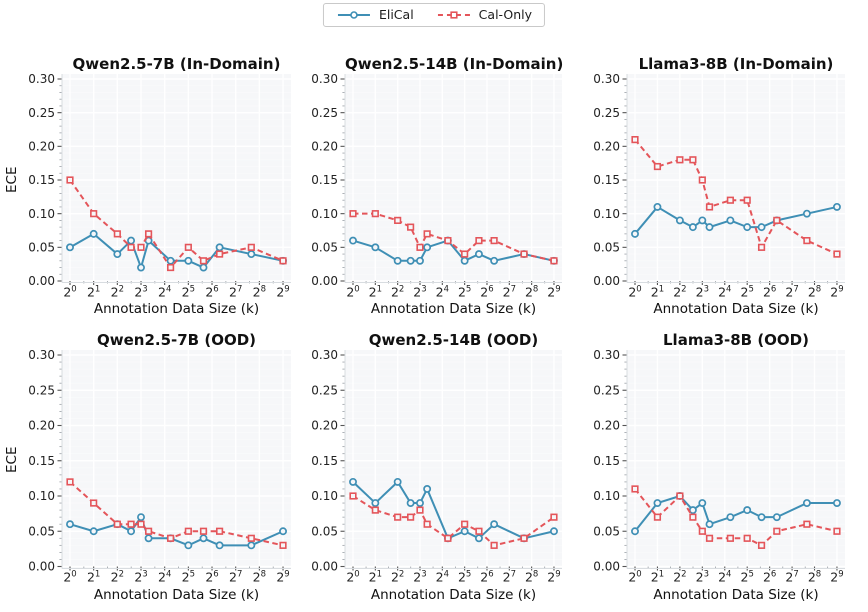 The width and height of the screenshot is (868, 612). What do you see at coordinates (454, 64) in the screenshot?
I see `subplot-title: Qwen2.5-14B (In-Domain)` at bounding box center [454, 64].